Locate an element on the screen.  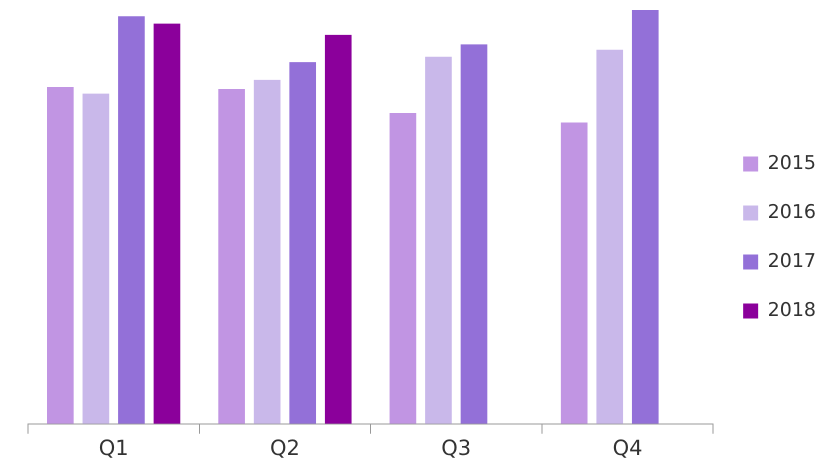
x-tick-label: Q2 is located at coordinates (285, 448).